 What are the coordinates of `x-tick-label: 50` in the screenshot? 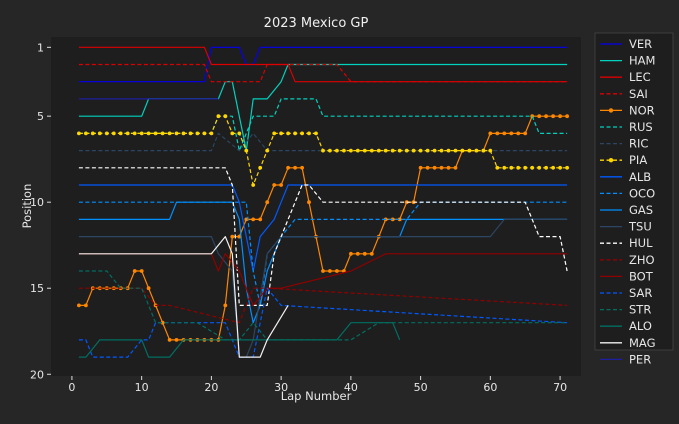 It's located at (421, 387).